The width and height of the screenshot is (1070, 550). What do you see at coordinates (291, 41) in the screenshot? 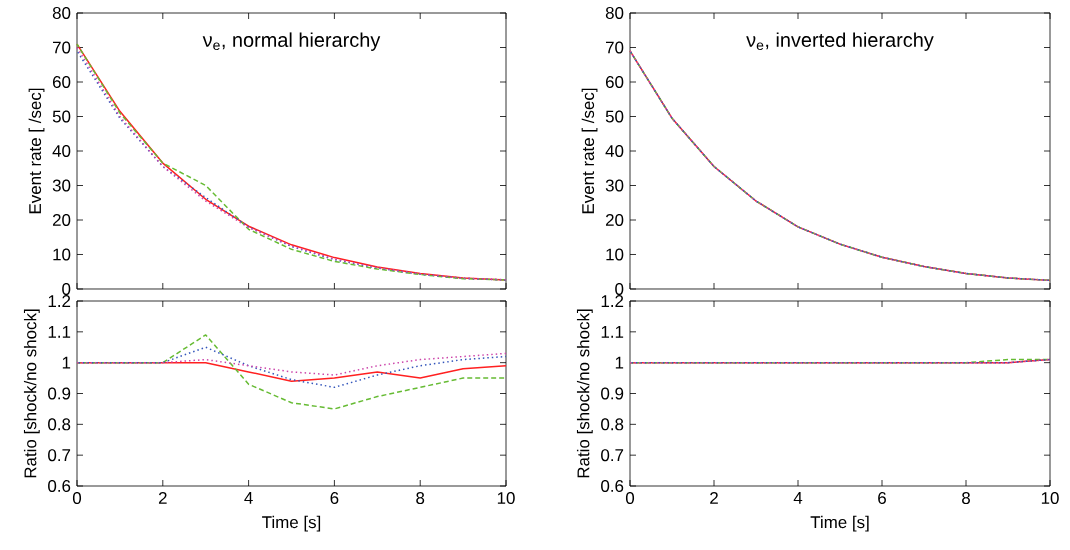
I see `text: ν$_{e}$, normal hierarchy` at bounding box center [291, 41].